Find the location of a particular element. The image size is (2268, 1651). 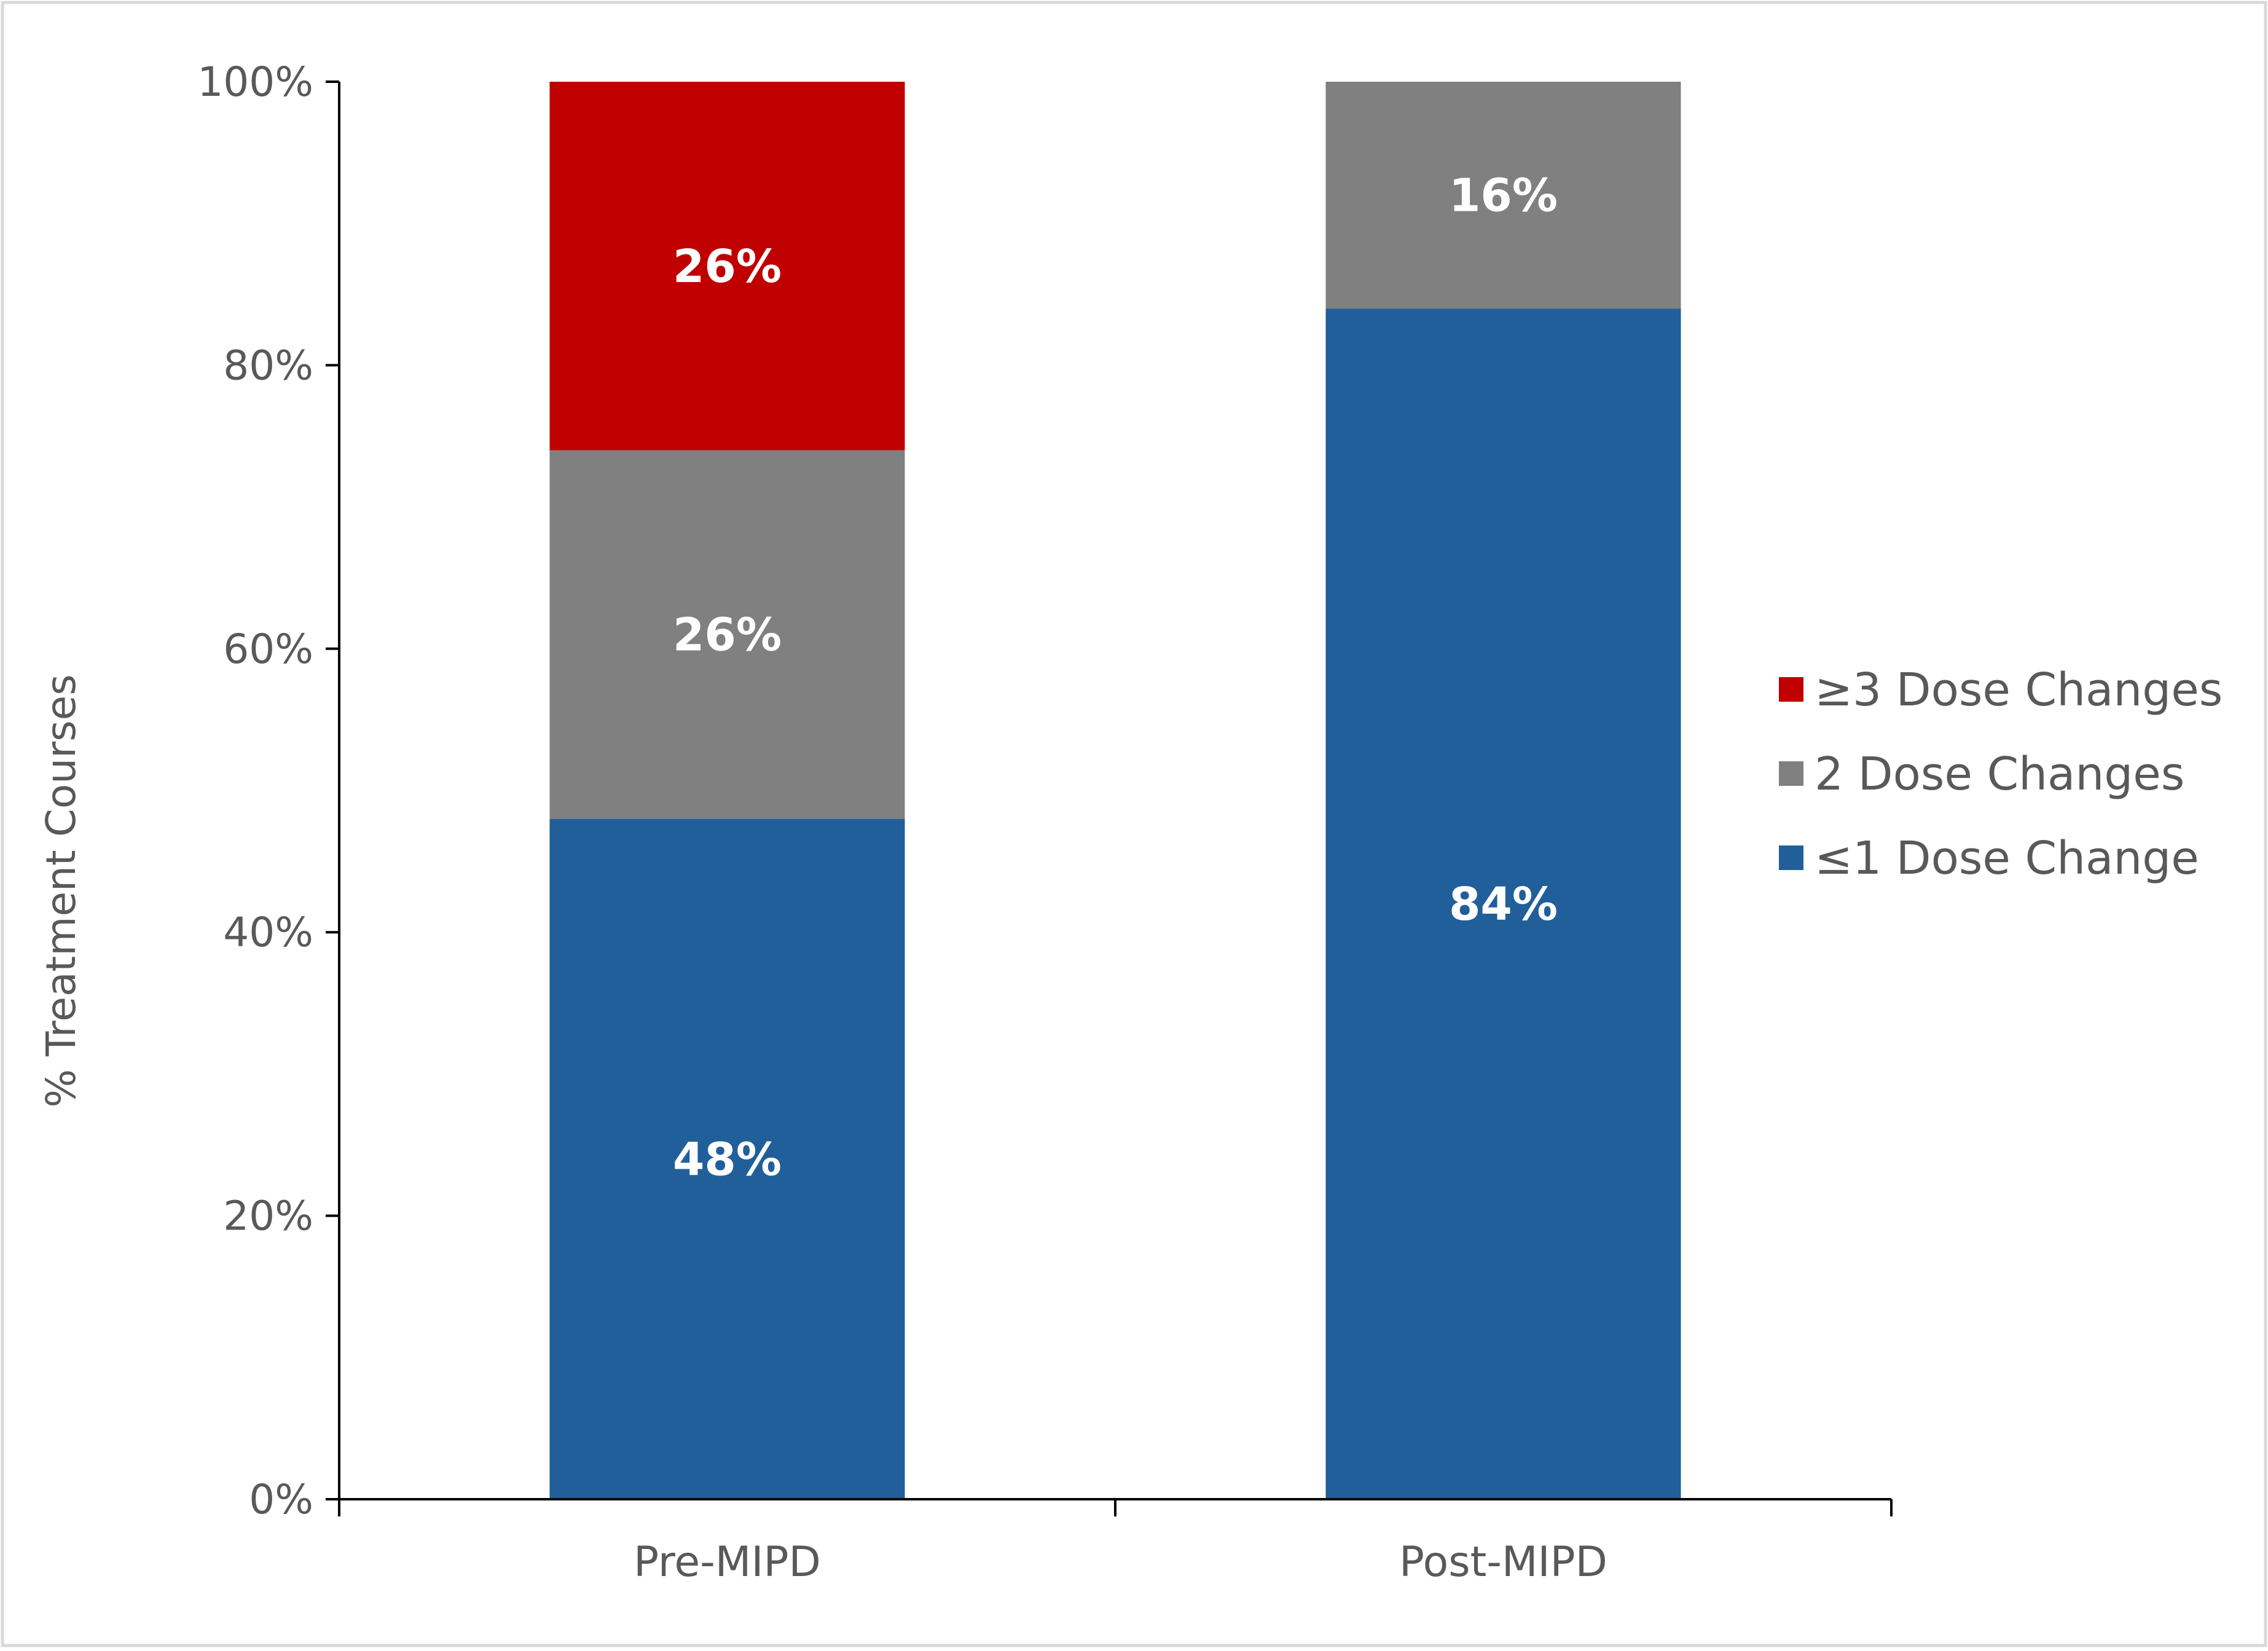

legend-label: 2 Dose Changes is located at coordinates (2000, 774).